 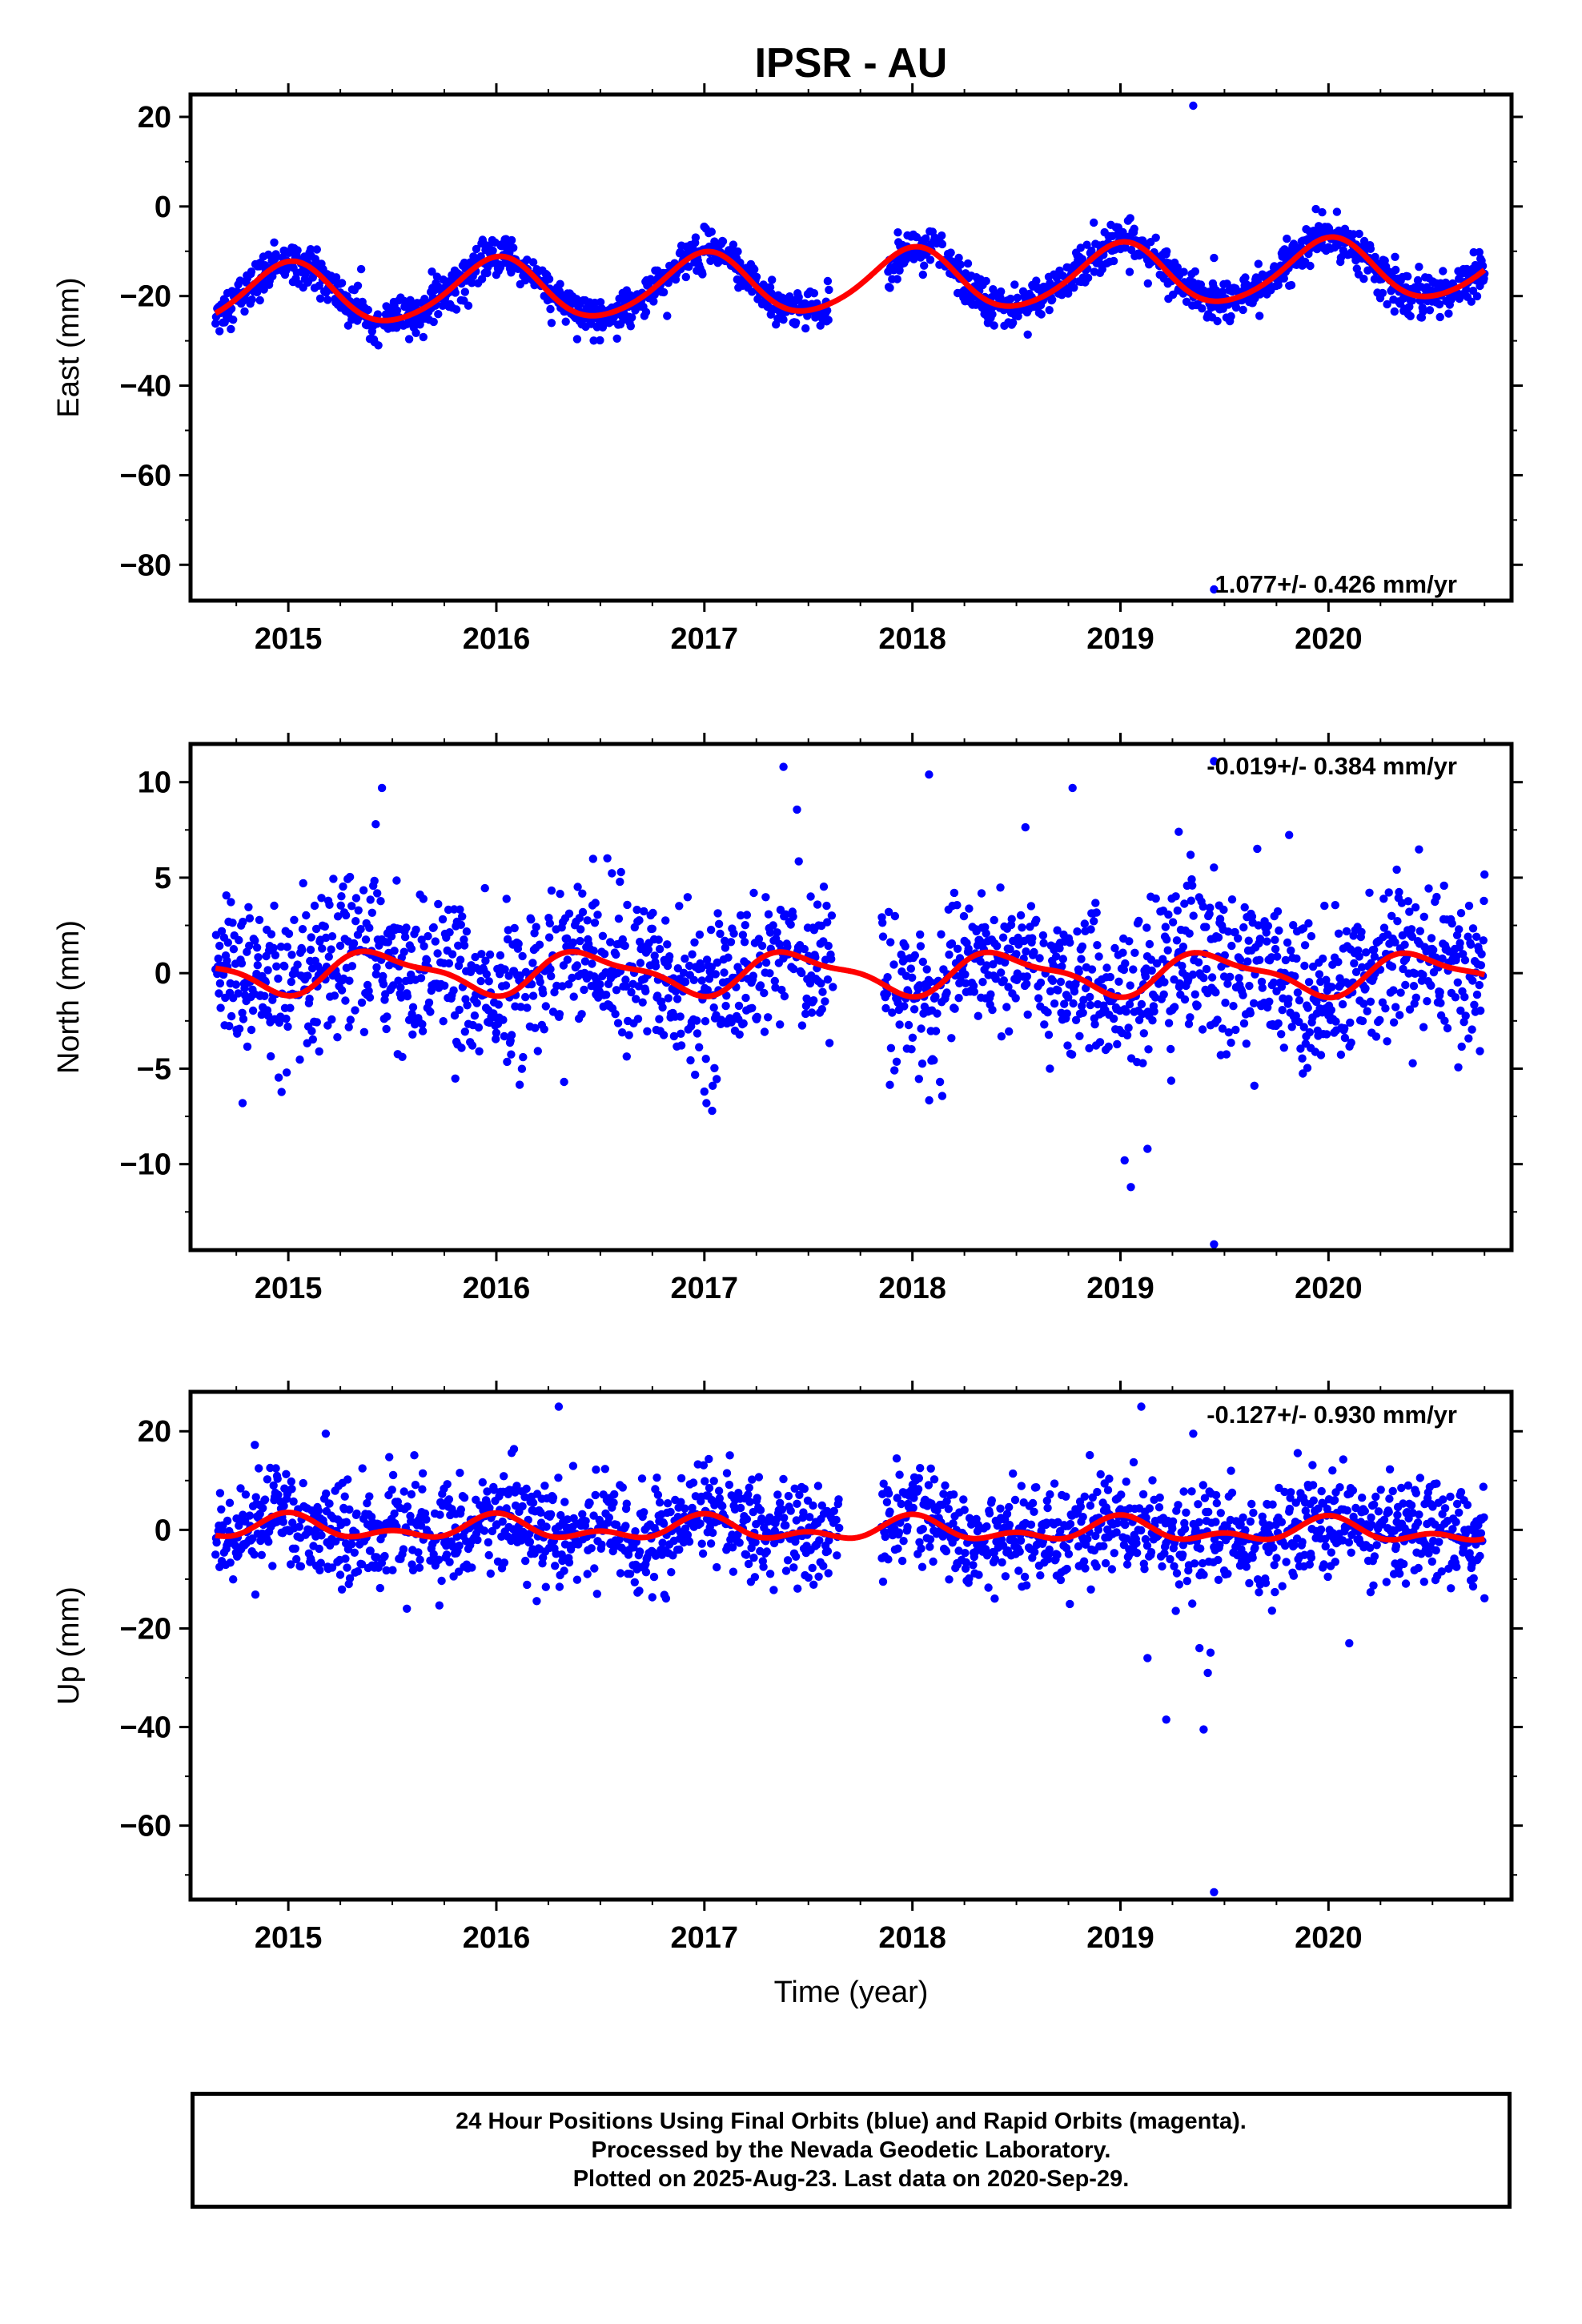 What do you see at coordinates (705, 639) in the screenshot?
I see `x-tick-label: 2017` at bounding box center [705, 639].